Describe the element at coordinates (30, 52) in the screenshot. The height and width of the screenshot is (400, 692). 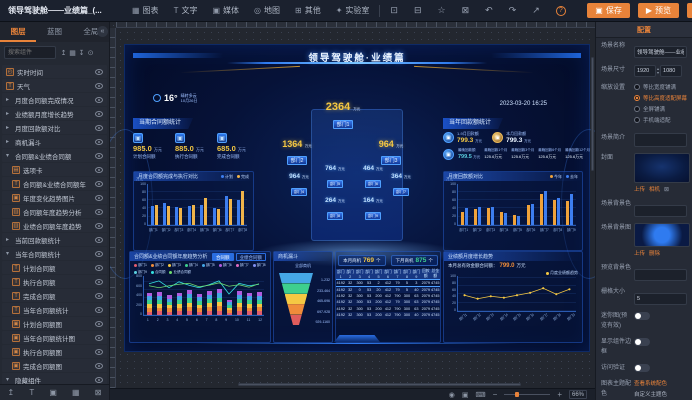
I see `layer-search-input` at that location.